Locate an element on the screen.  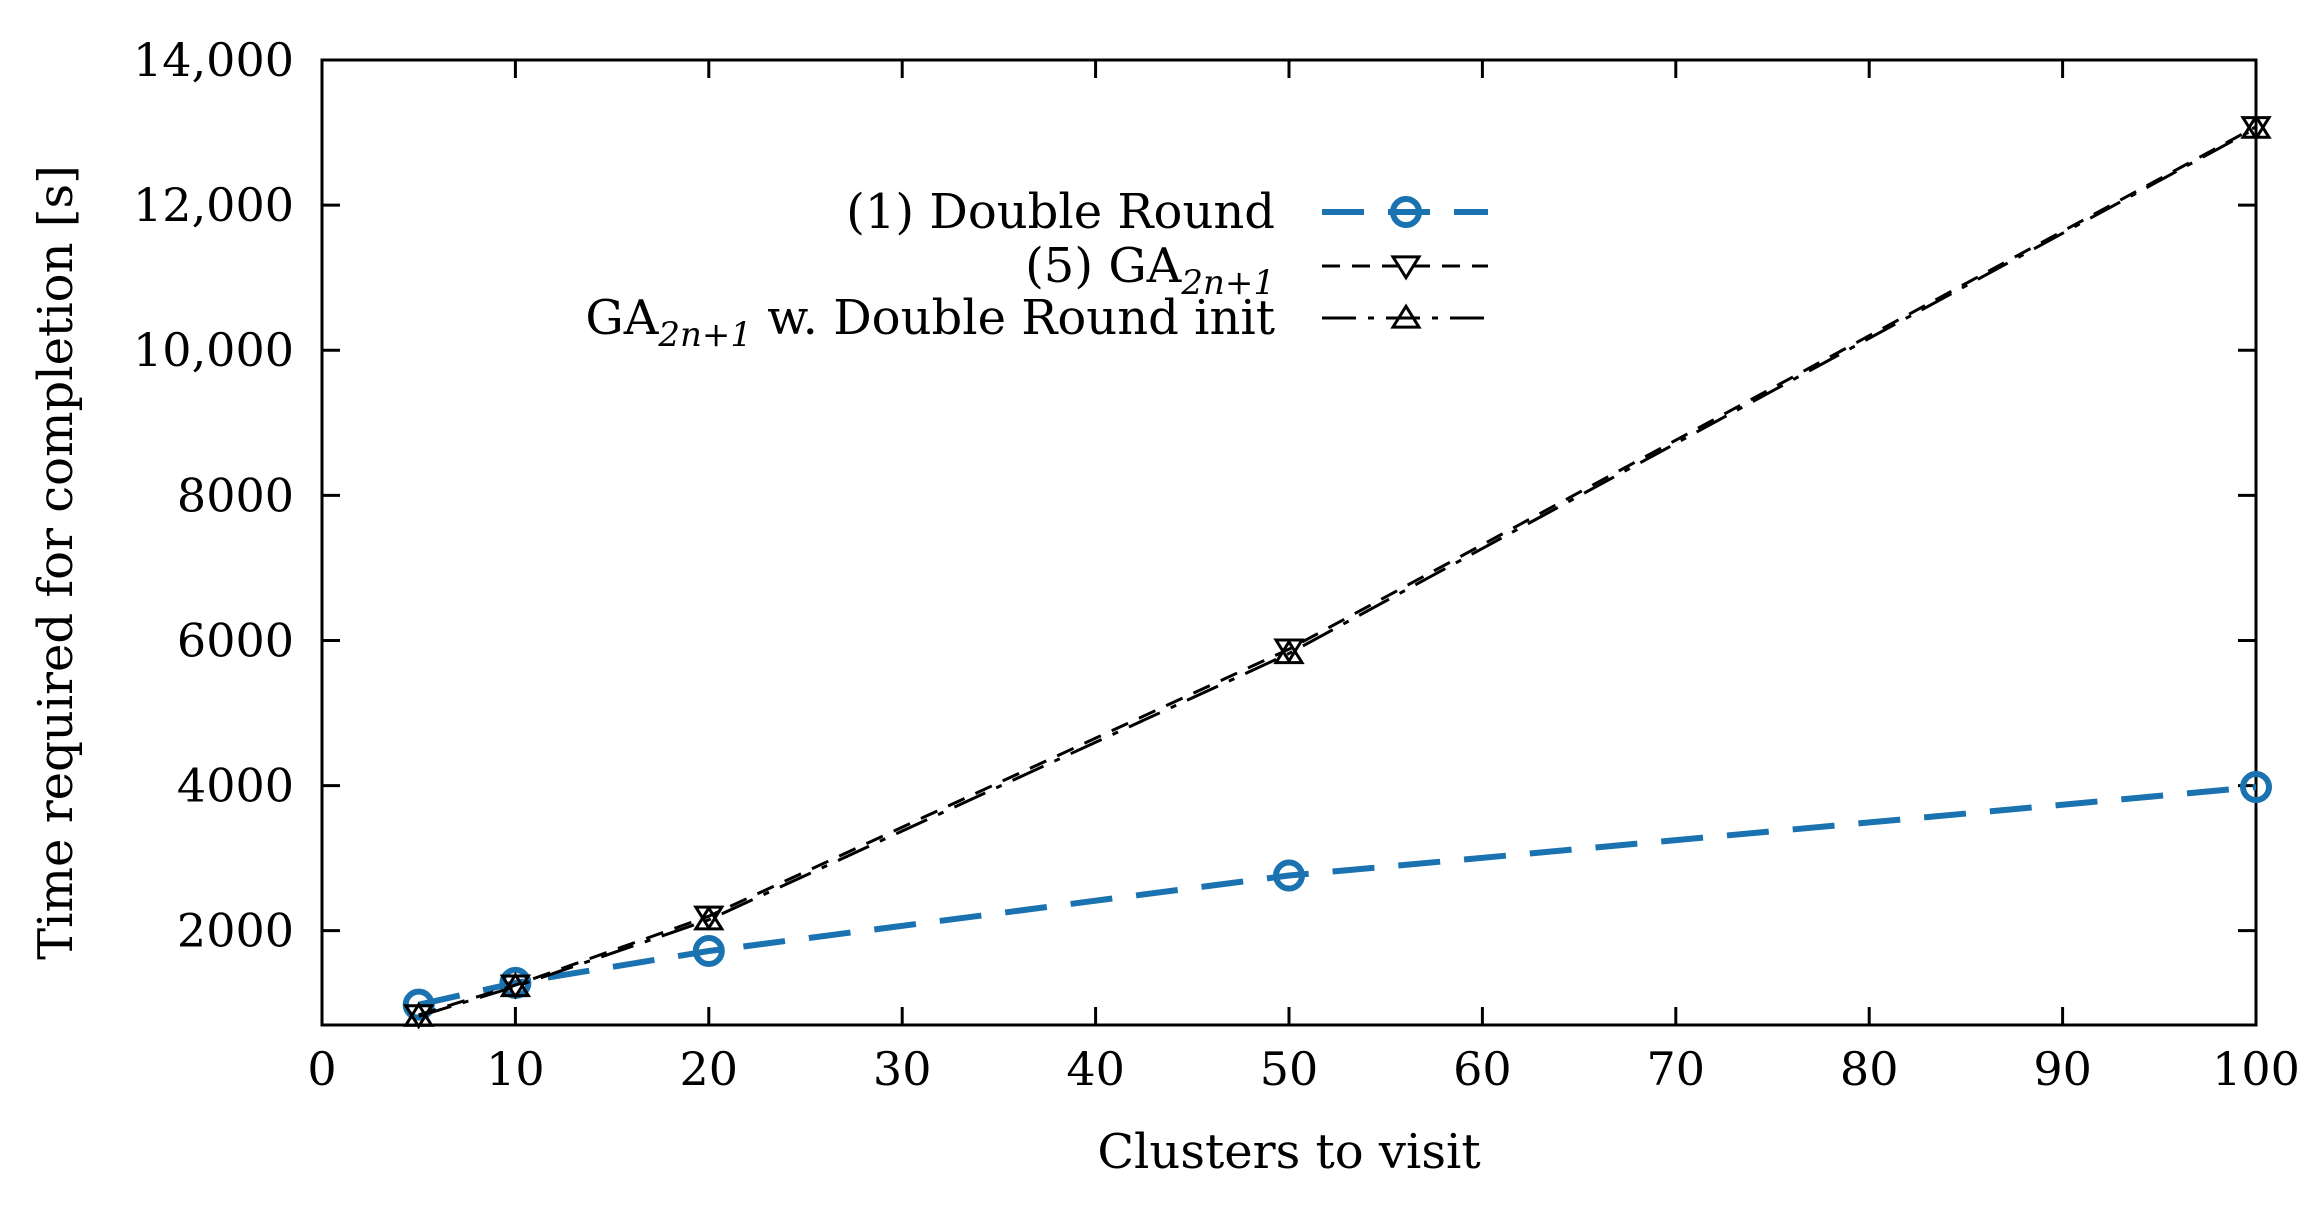
y-tick-label: 12,000 is located at coordinates (213, 205).